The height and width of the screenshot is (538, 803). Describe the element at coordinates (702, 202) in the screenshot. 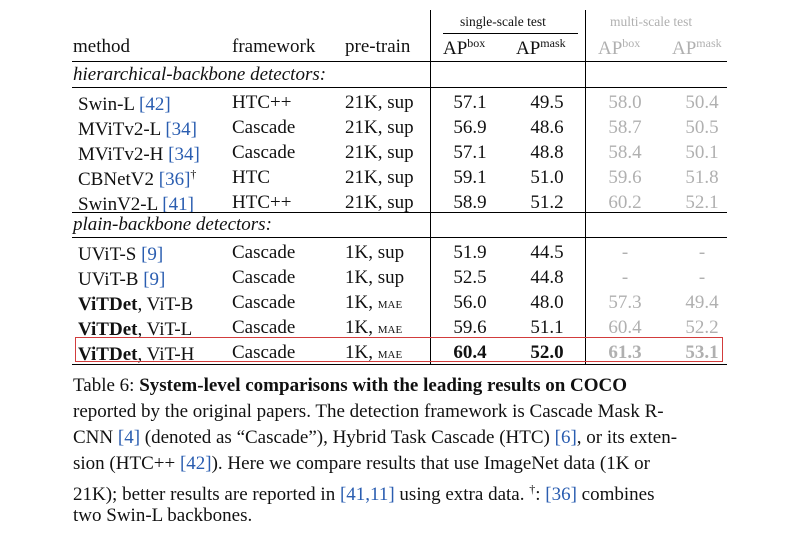

I see `ms-apmask-cell: 52.1` at that location.